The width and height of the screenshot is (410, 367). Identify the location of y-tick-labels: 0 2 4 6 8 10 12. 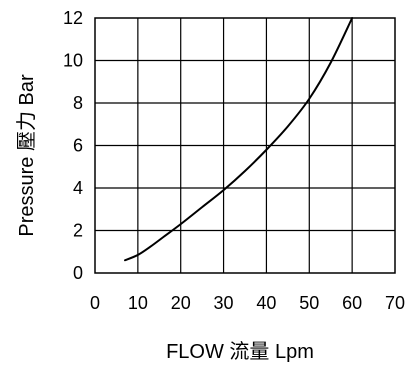
(73, 145).